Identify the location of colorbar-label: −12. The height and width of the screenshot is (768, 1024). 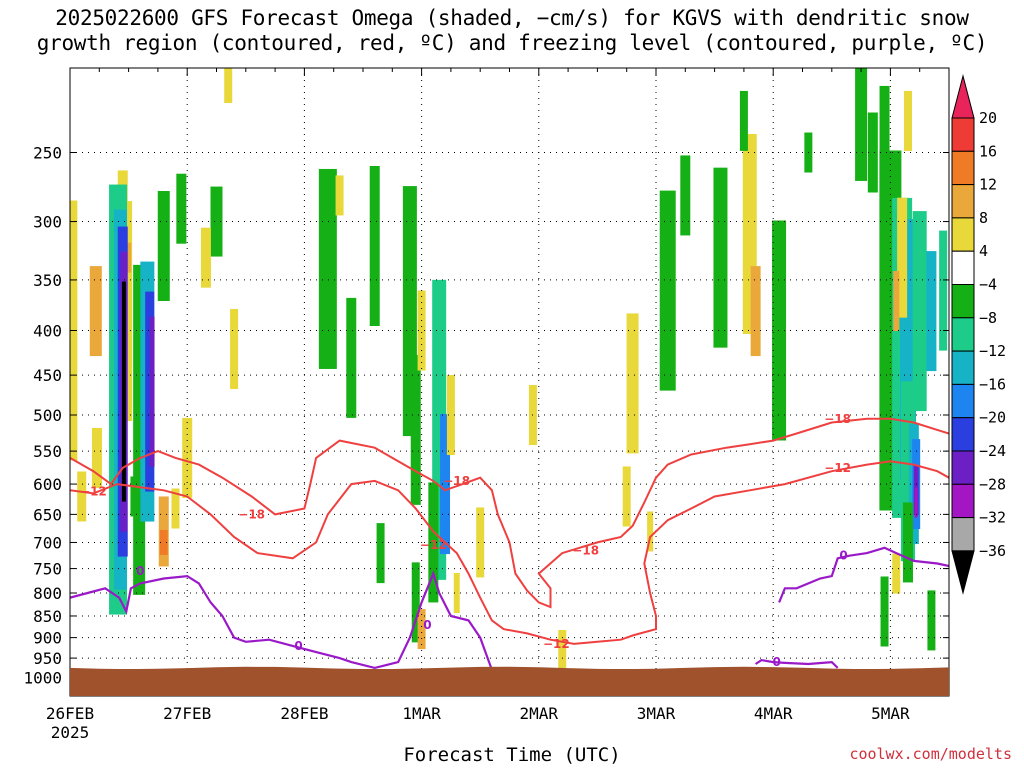
(992, 351).